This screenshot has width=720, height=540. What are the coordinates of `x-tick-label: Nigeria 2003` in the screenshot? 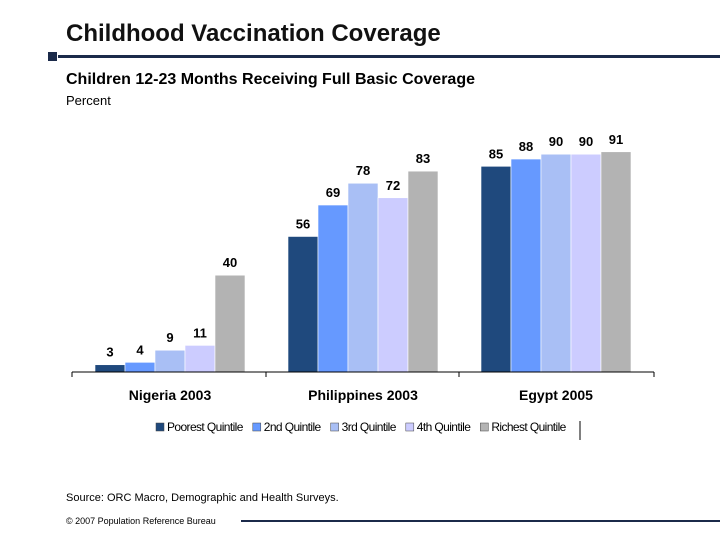 It's located at (170, 395).